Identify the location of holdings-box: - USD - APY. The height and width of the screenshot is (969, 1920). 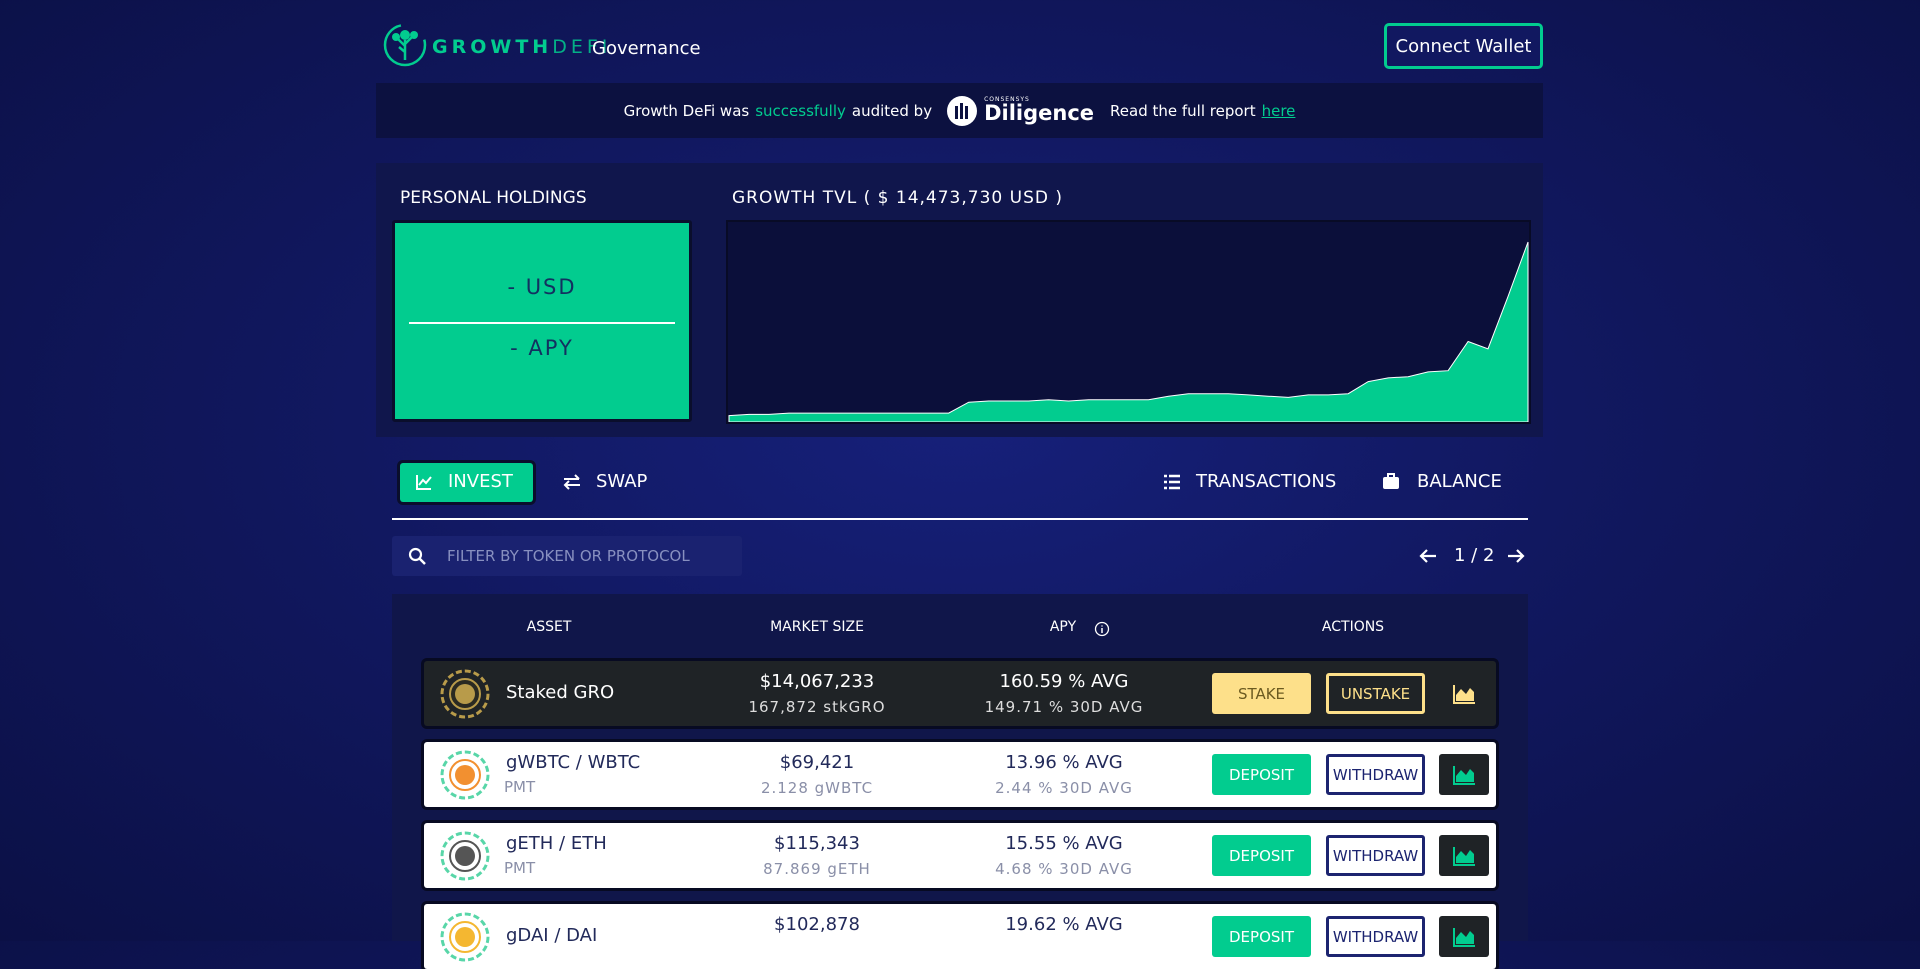
(542, 321).